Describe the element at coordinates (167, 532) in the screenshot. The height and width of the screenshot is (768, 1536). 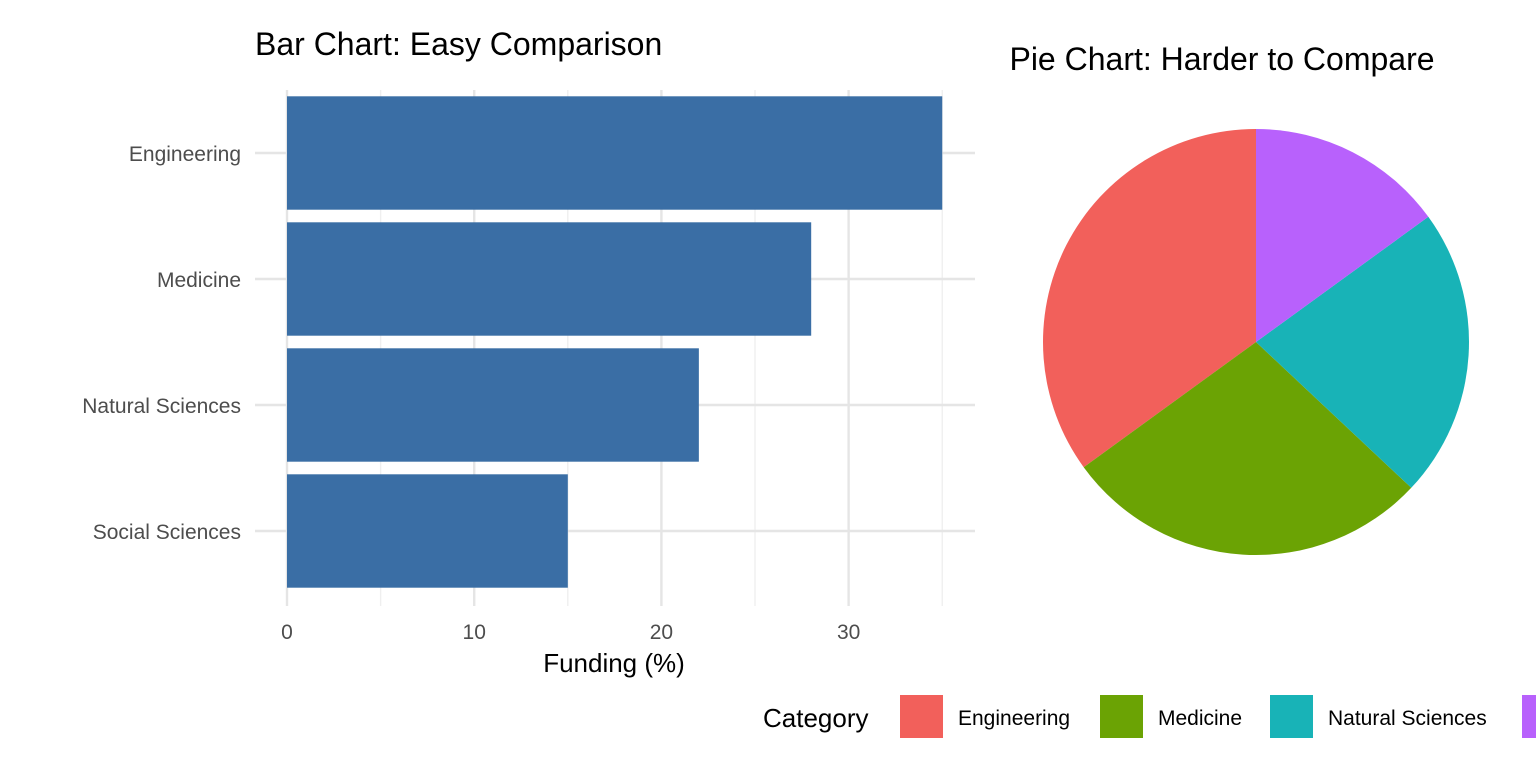
I see `category-label-social-sciences: Social Sciences` at that location.